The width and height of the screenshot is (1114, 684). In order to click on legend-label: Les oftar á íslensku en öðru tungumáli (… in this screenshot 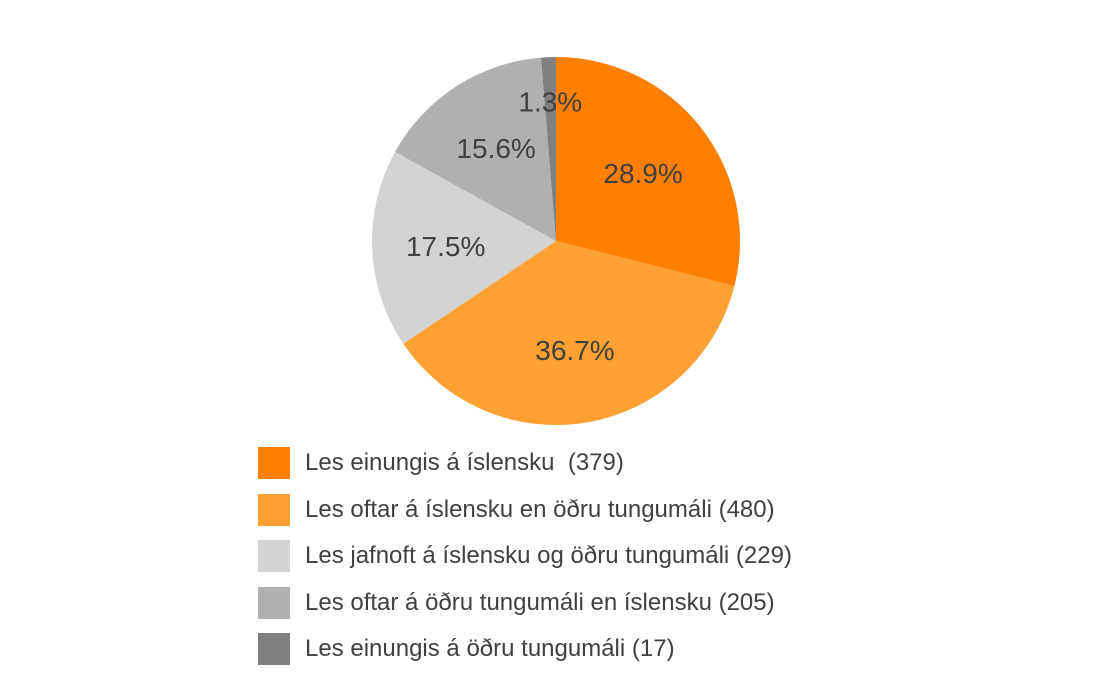, I will do `click(540, 509)`.